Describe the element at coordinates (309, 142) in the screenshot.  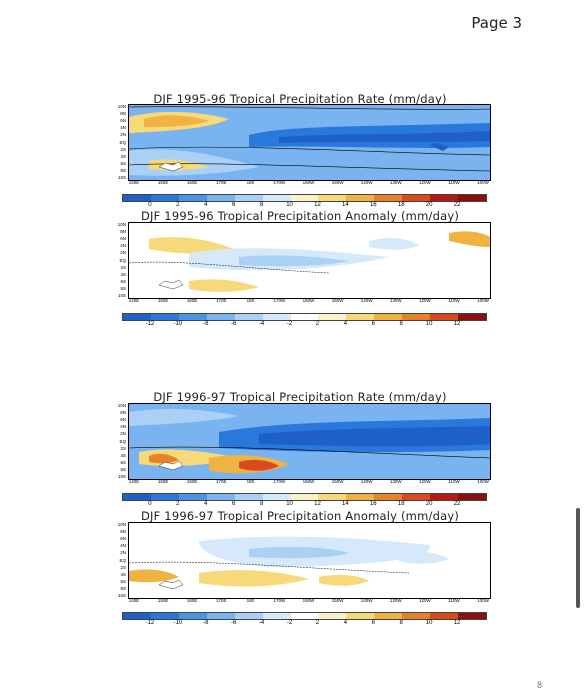
I see `precip-rate-map-1995` at that location.